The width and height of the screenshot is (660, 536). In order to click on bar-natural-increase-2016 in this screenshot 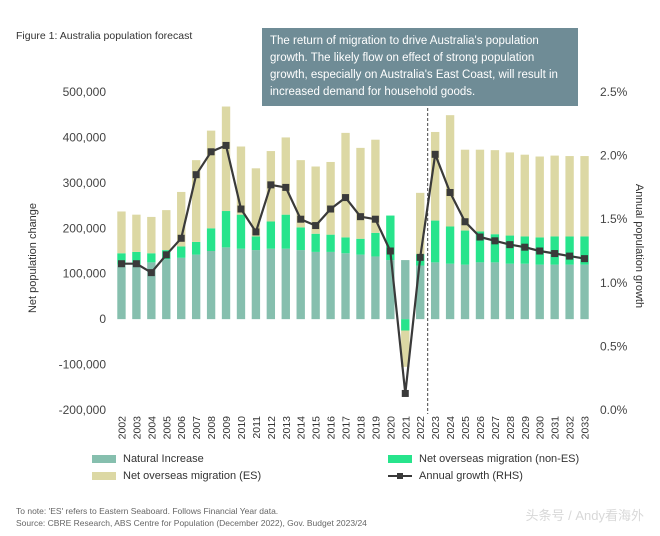, I will do `click(330, 285)`.